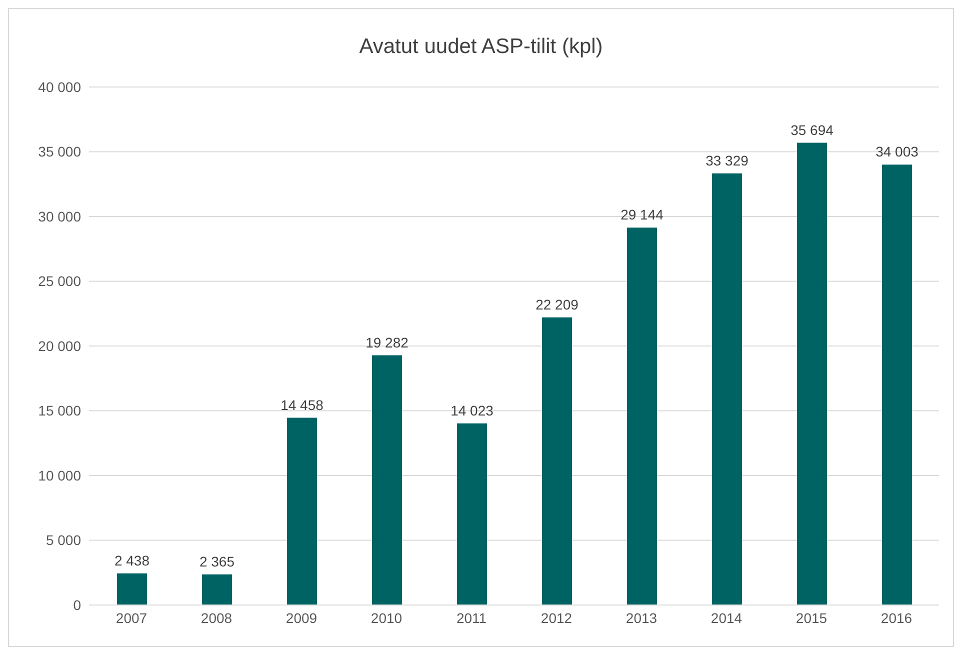 This screenshot has width=960, height=653. Describe the element at coordinates (60, 346) in the screenshot. I see `y-tick-label: 20 000` at that location.